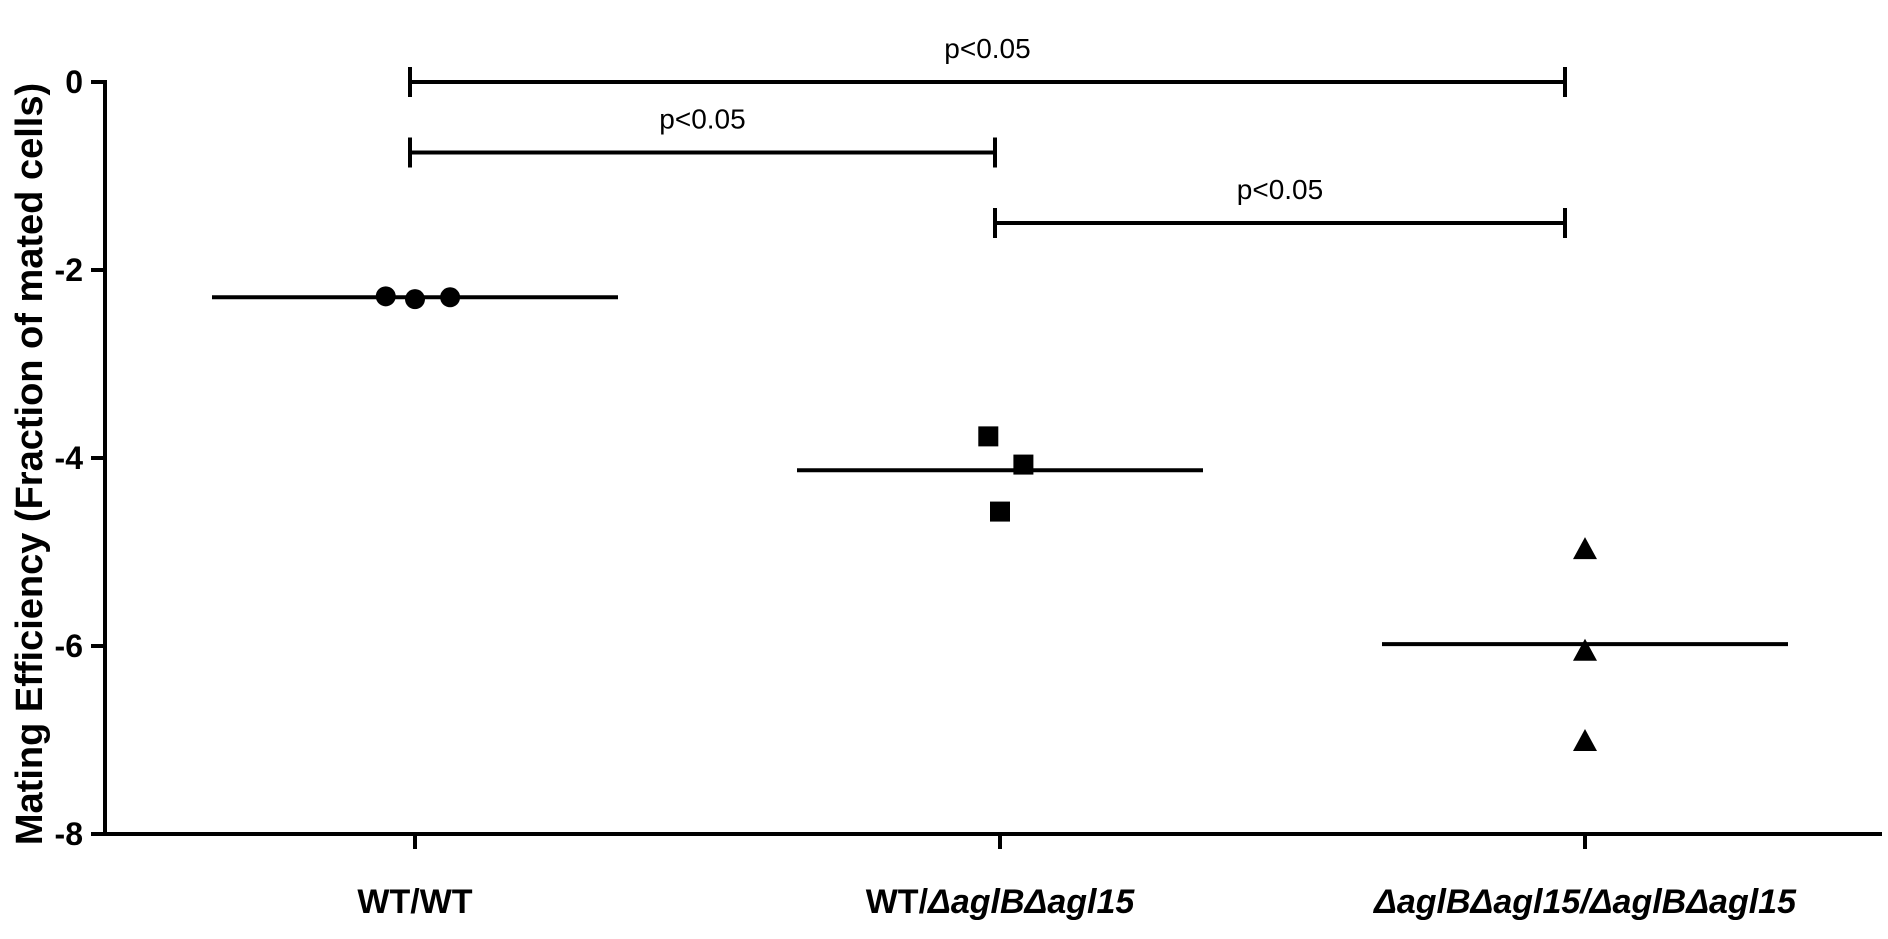 This screenshot has width=1888, height=939. What do you see at coordinates (69, 834) in the screenshot?
I see `y-tick-label: -8` at bounding box center [69, 834].